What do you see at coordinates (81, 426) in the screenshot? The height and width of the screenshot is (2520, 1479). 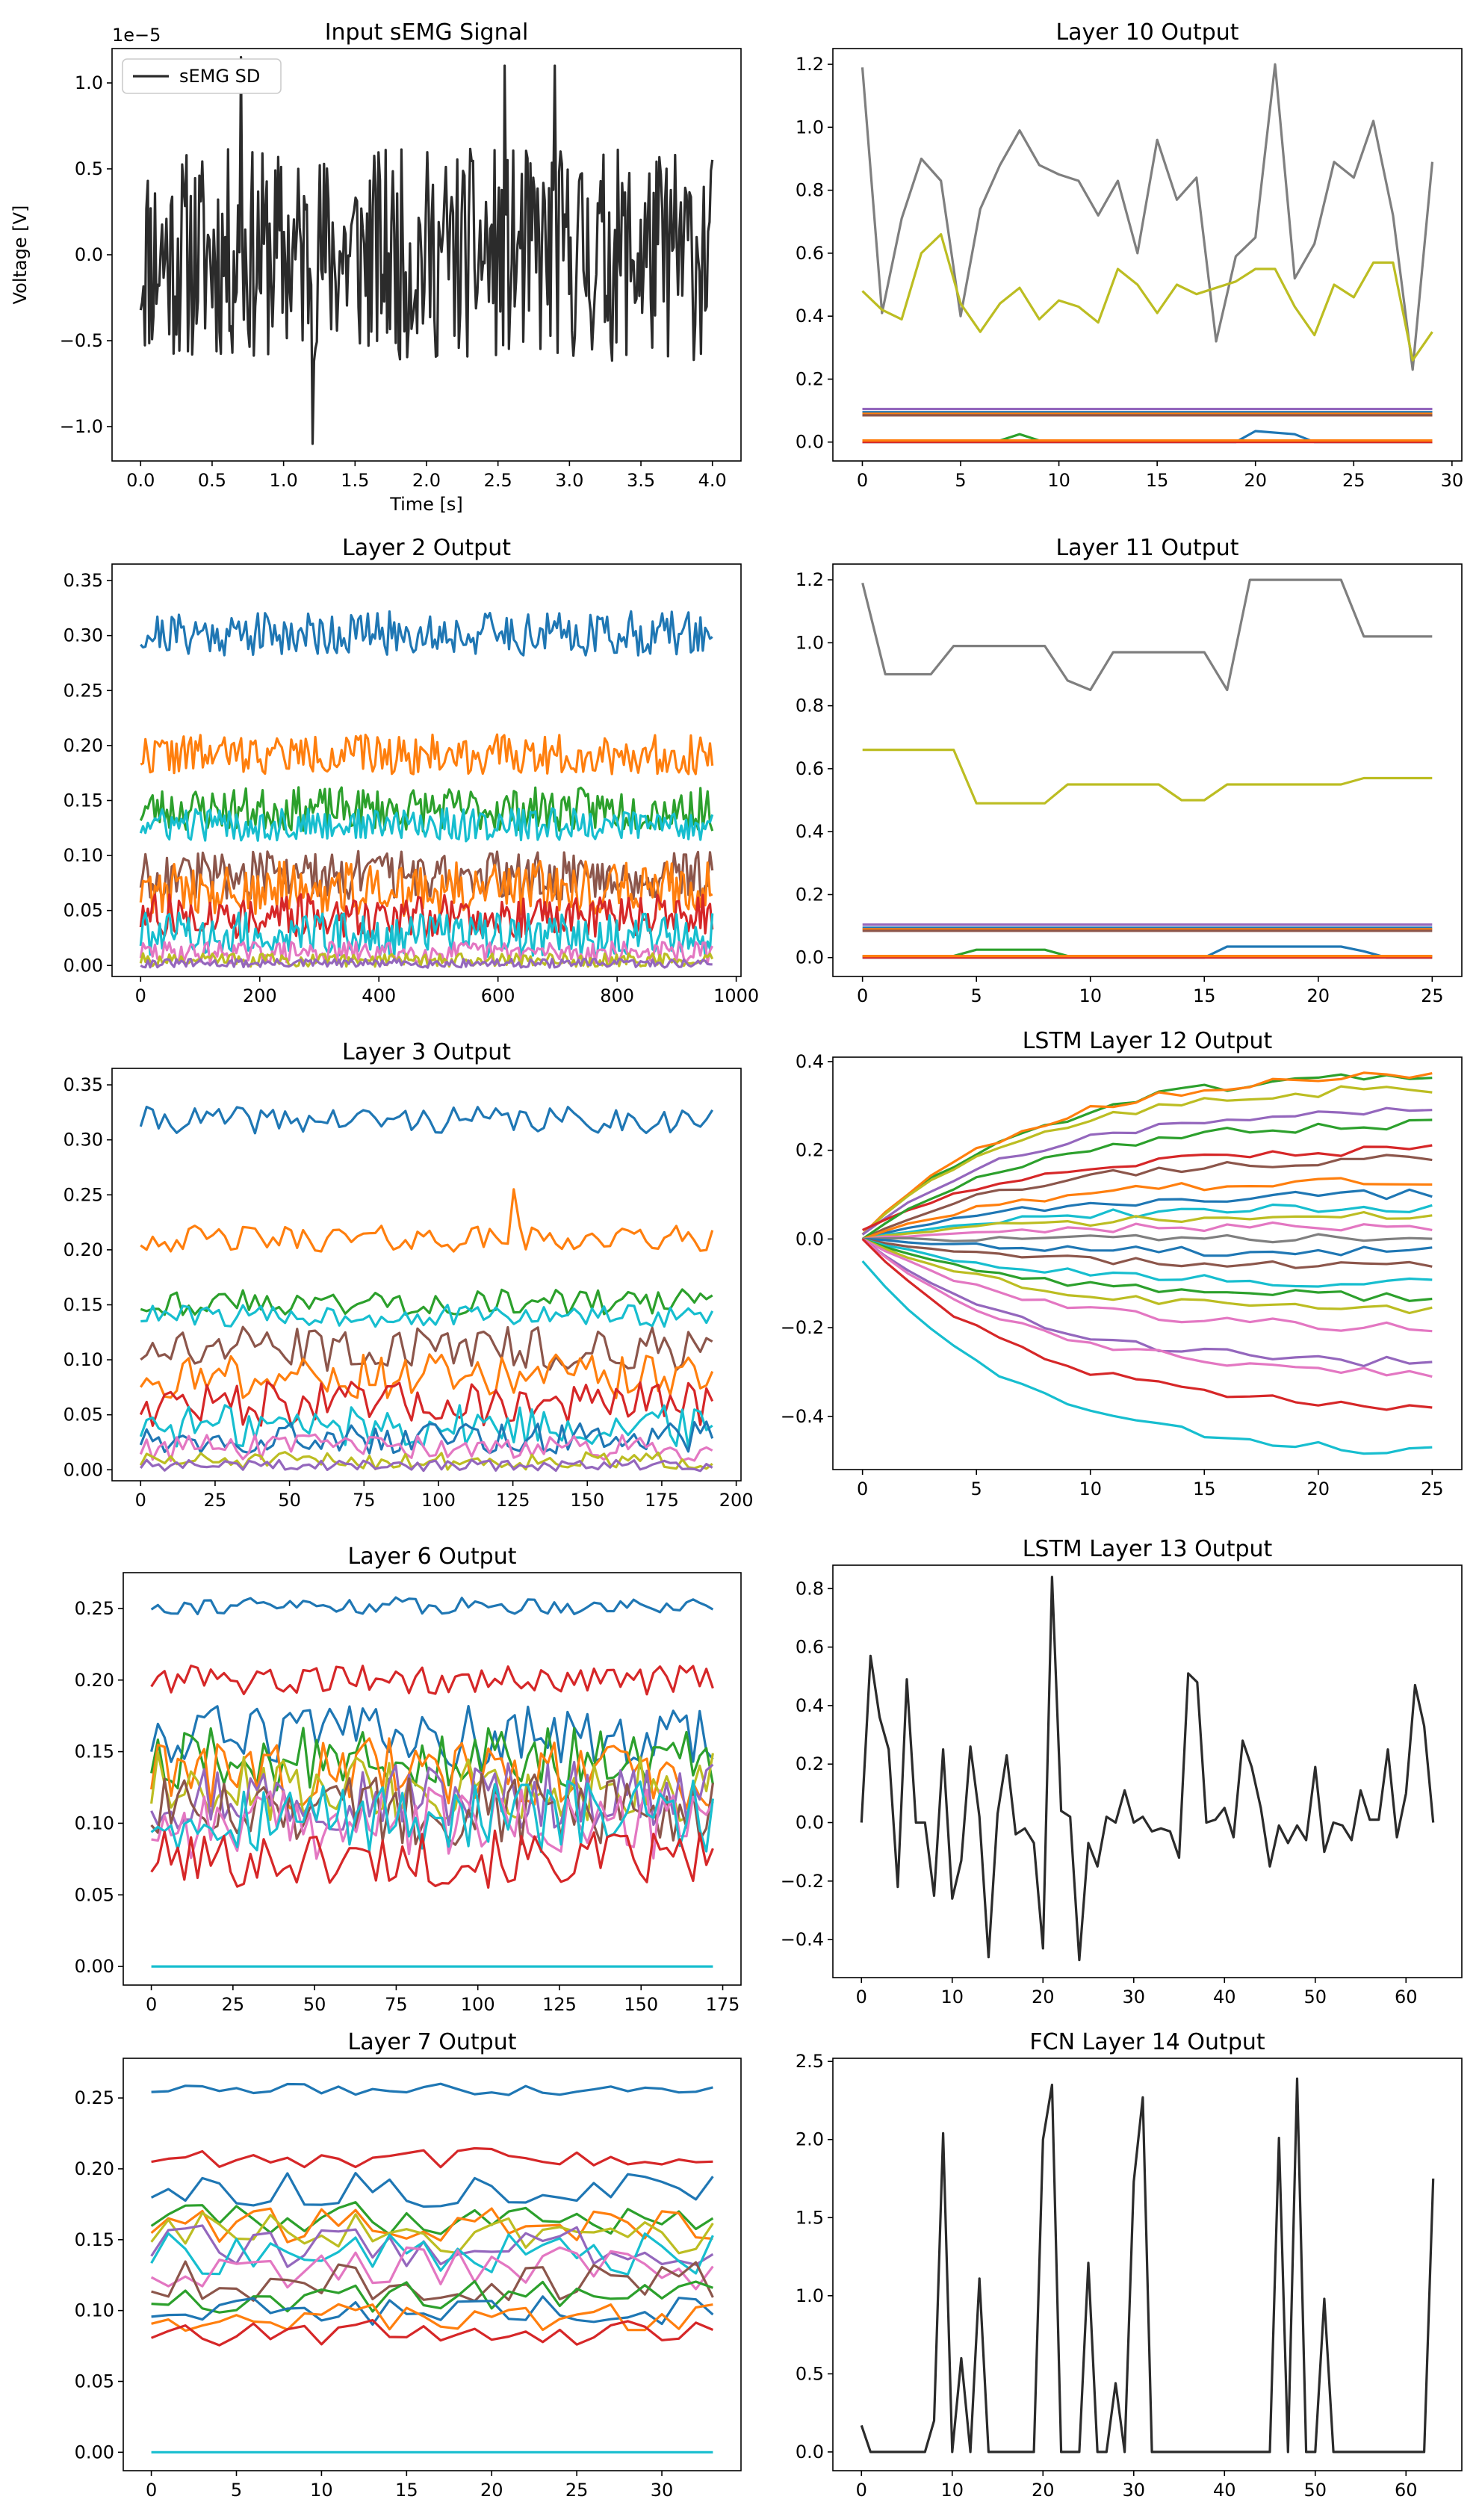 I see `y-tick-label: −1.0` at bounding box center [81, 426].